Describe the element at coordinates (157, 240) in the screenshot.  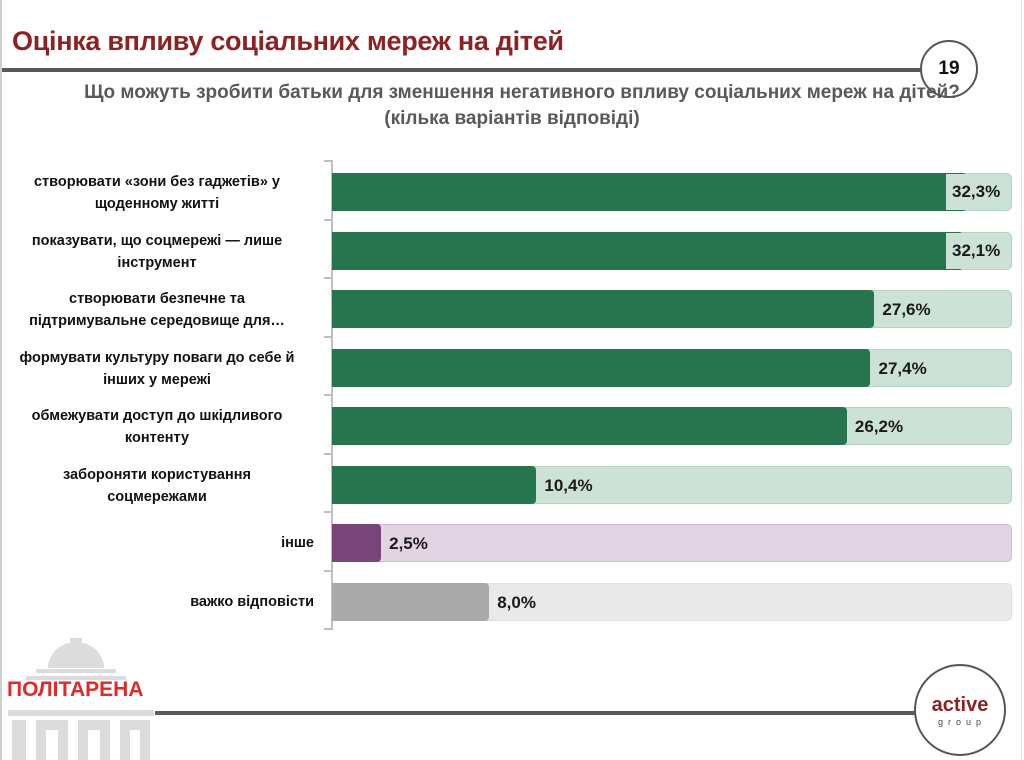
I see `category-label-line: показувати, що соцмережі — лише` at that location.